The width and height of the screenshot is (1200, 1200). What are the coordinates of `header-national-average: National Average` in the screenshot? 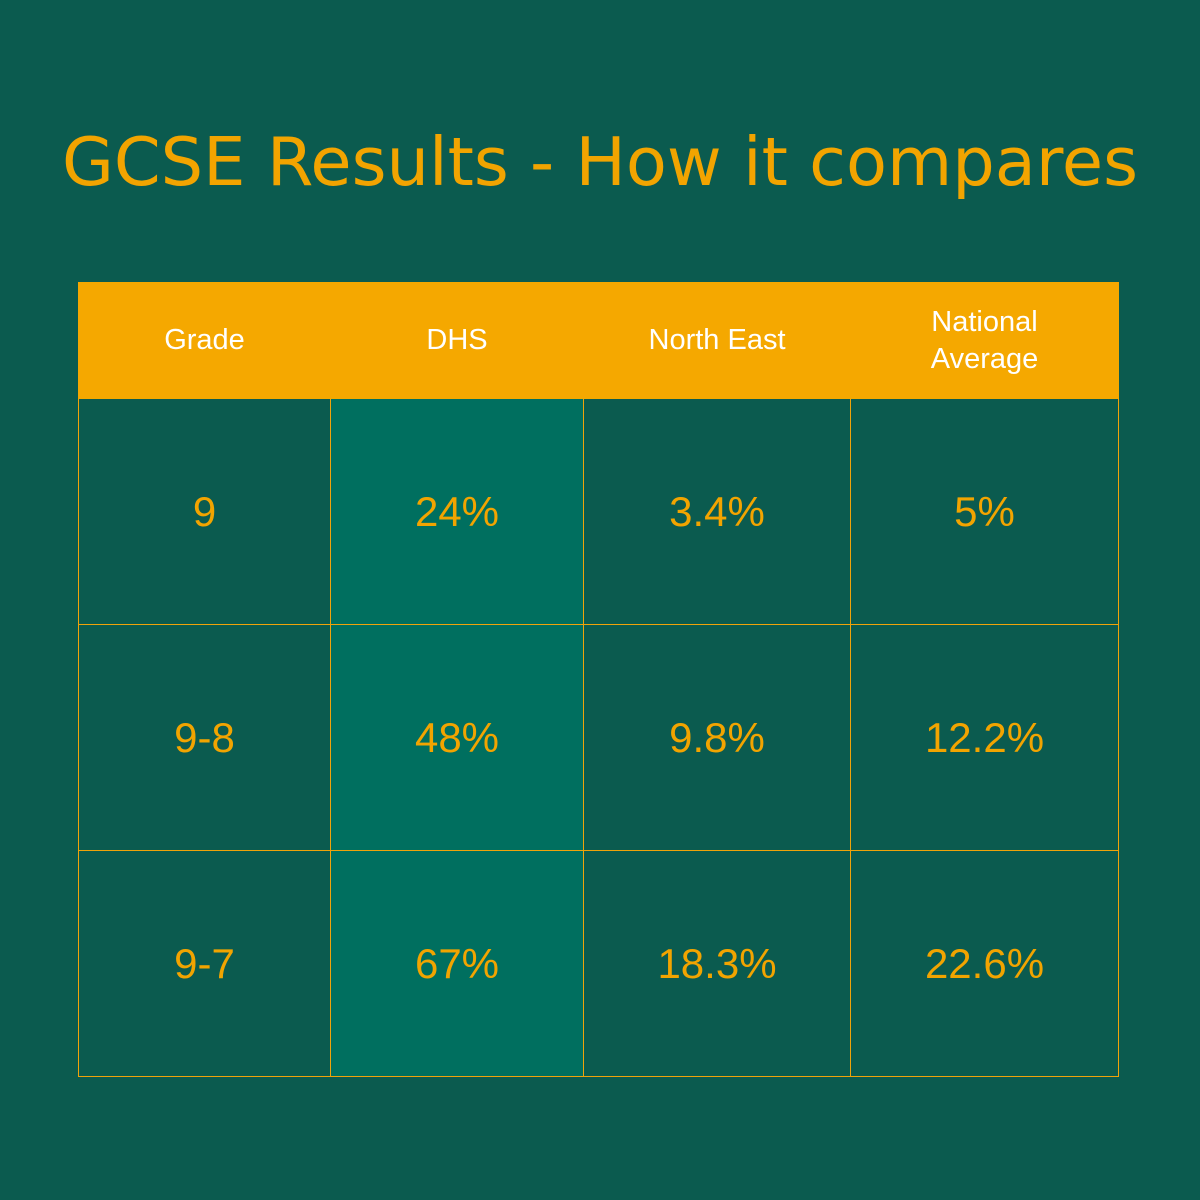 It's located at (984, 340).